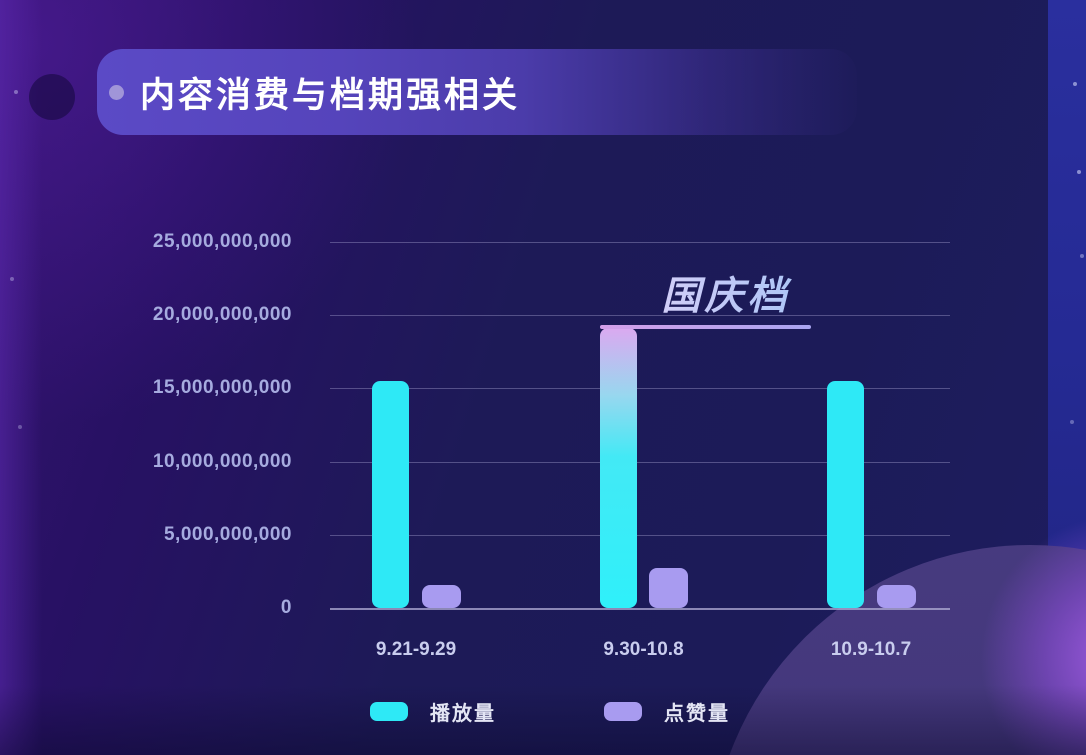  I want to click on y-tick-label: 0, so click(286, 607).